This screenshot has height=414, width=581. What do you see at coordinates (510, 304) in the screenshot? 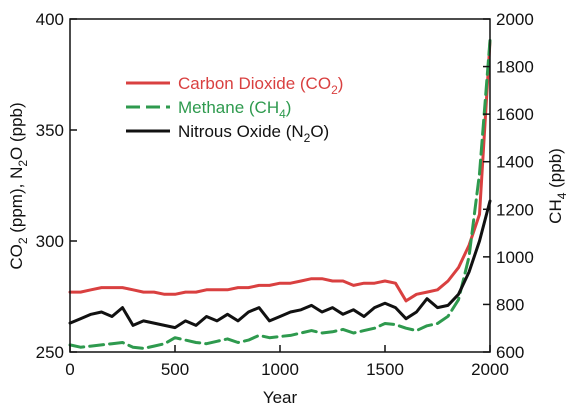
I see `right-tick-label: 800` at bounding box center [510, 304].